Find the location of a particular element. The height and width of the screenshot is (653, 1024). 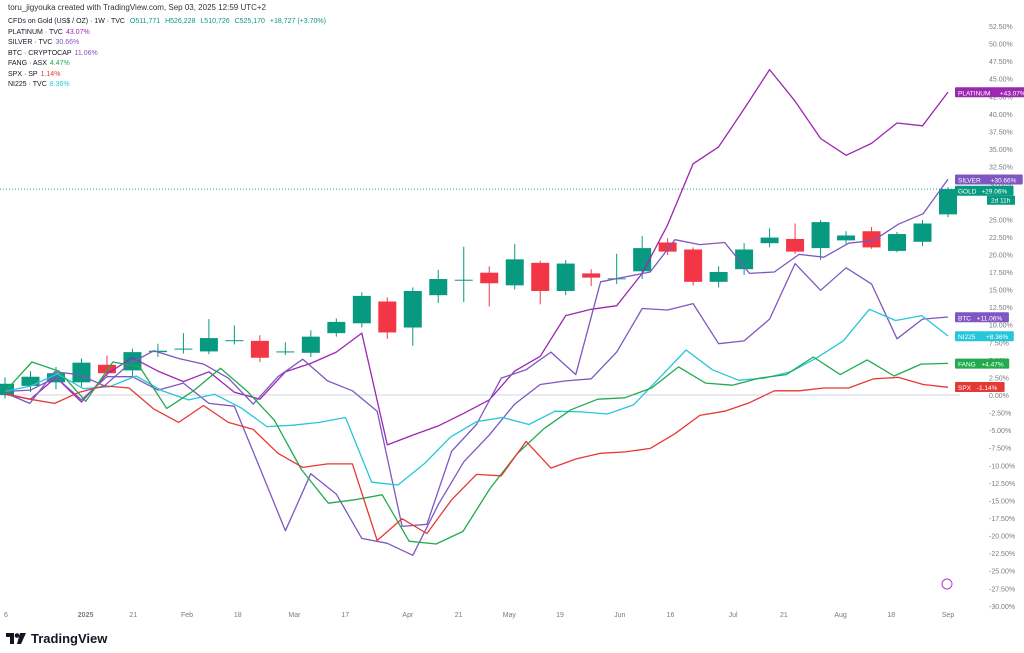

legend-row-1: SILVER · TVC 30.66% is located at coordinates (167, 43).